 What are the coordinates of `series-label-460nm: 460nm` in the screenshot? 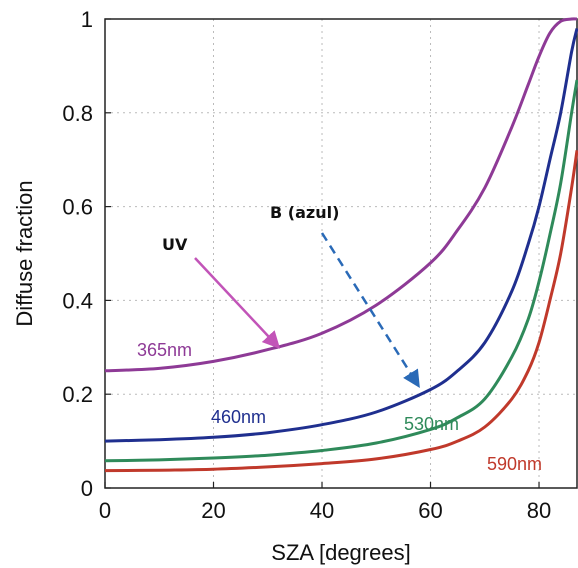 It's located at (238, 417).